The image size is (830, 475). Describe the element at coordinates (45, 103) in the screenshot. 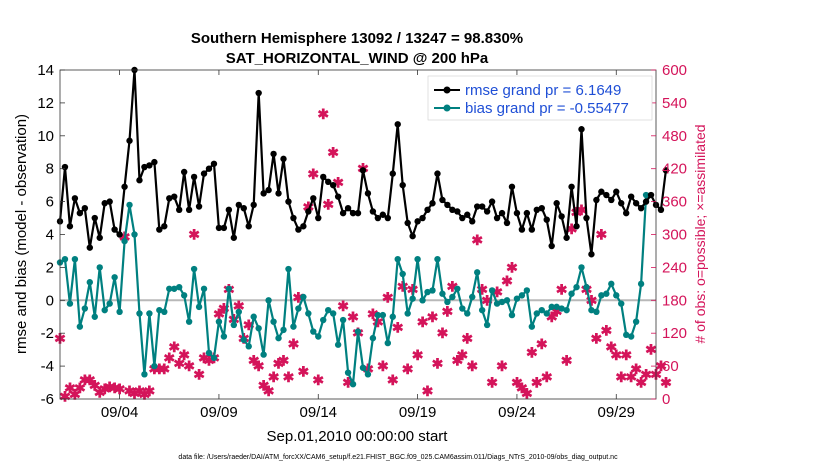

I see `left-tick-label: 12` at that location.